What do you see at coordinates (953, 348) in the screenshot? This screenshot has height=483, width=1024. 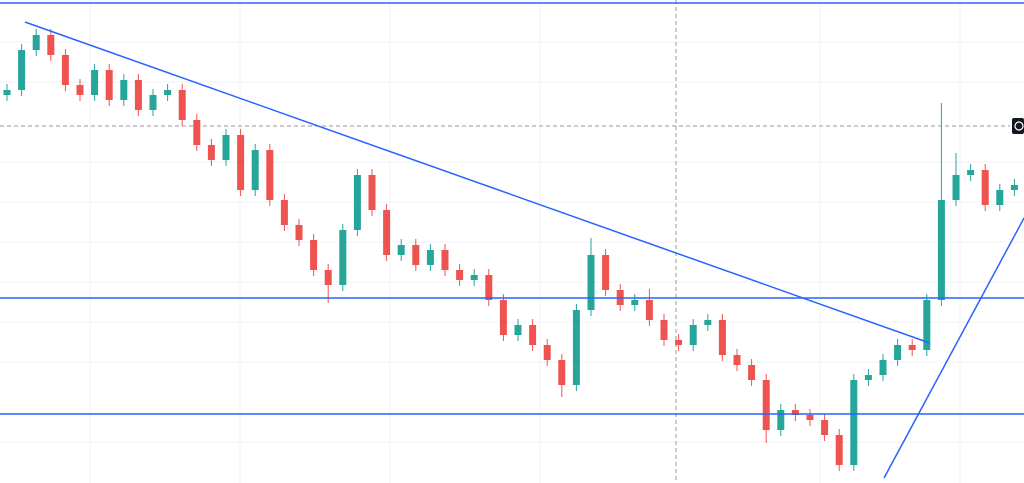 I see `trend-line` at bounding box center [953, 348].